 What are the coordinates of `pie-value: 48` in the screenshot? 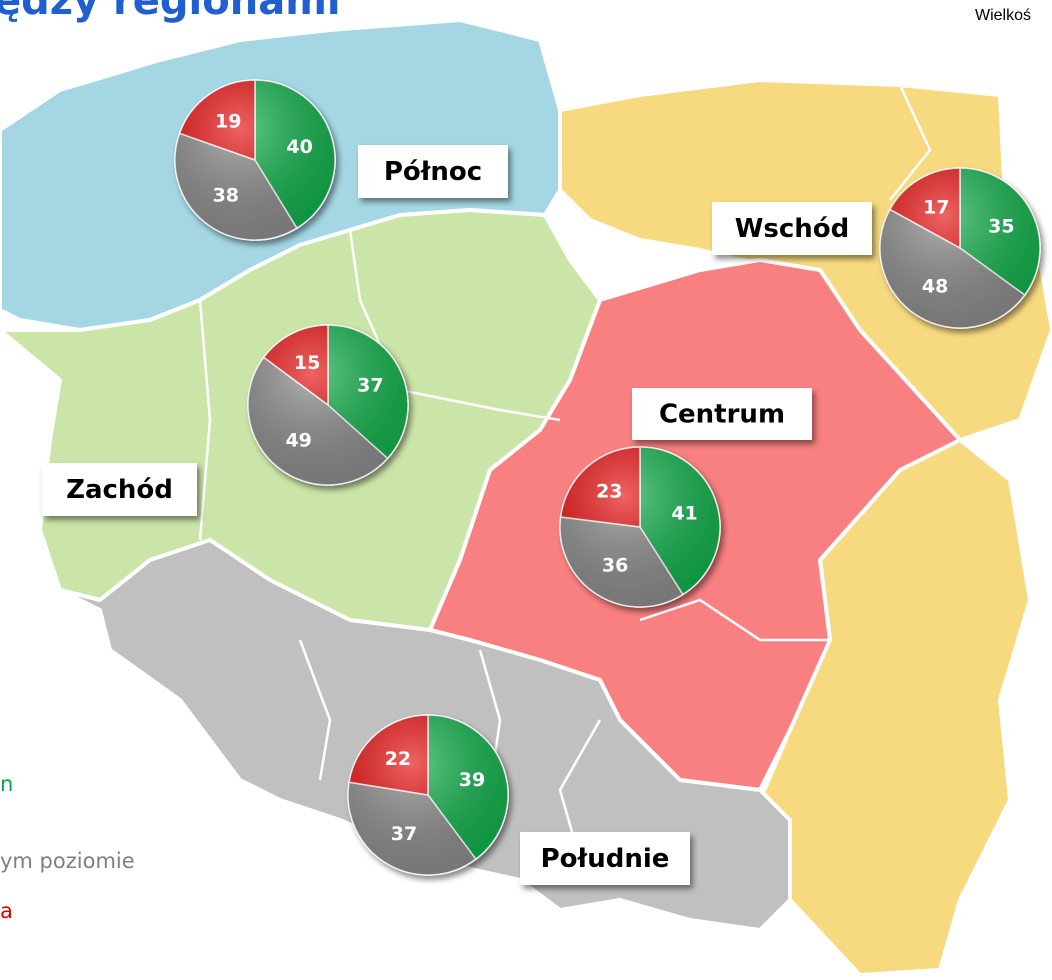 It's located at (935, 287).